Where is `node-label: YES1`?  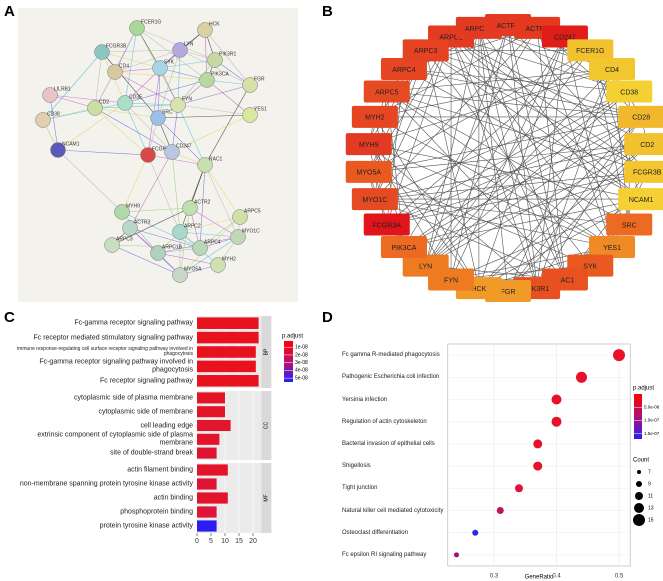
node-label: YES1 is located at coordinates (612, 248).